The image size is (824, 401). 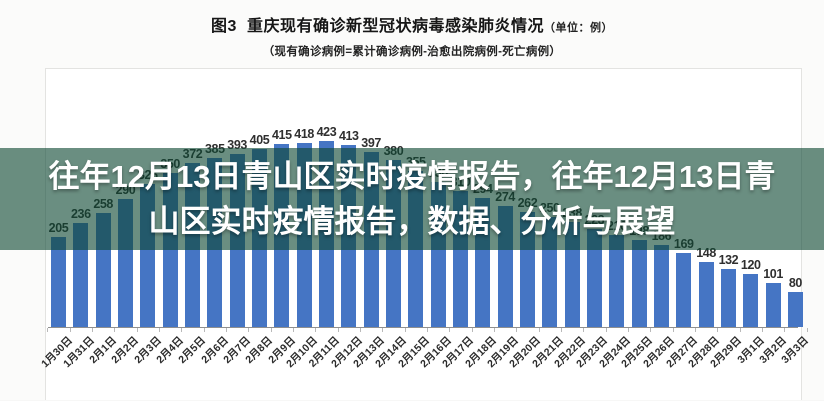 I want to click on figure-label: 图3, so click(x=224, y=26).